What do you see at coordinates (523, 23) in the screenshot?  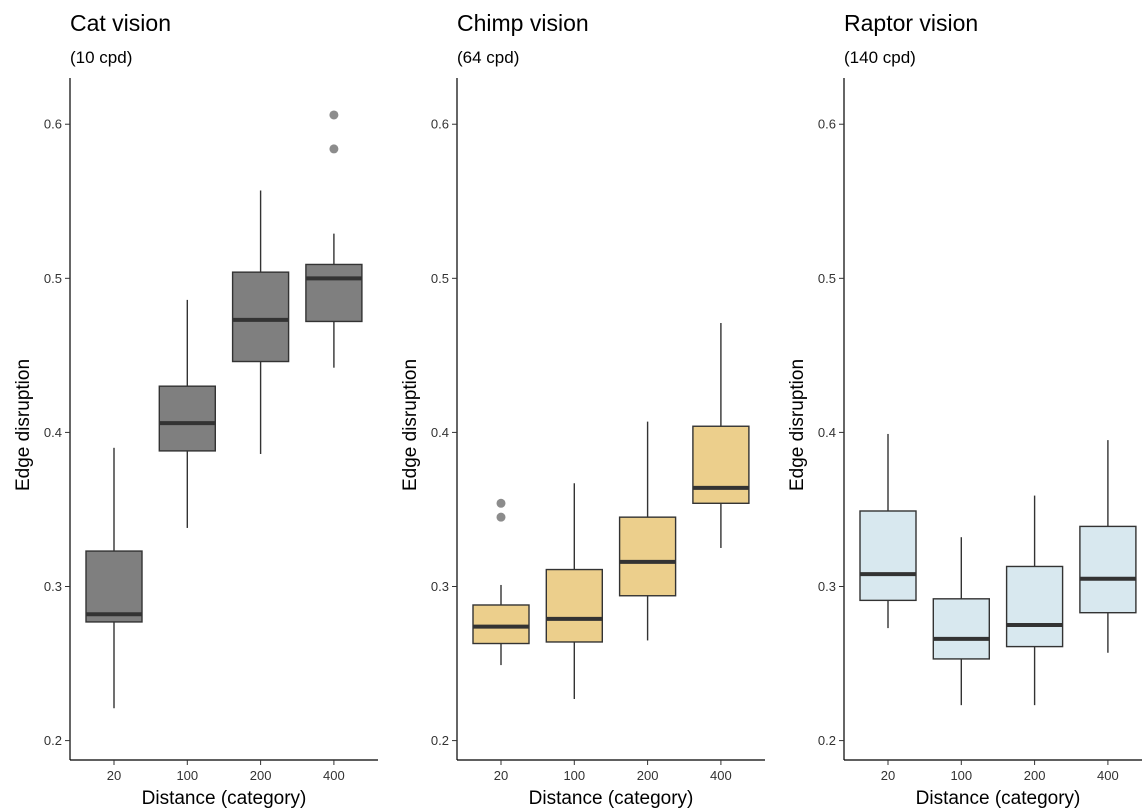 I see `panel-title: Chimp vision` at bounding box center [523, 23].